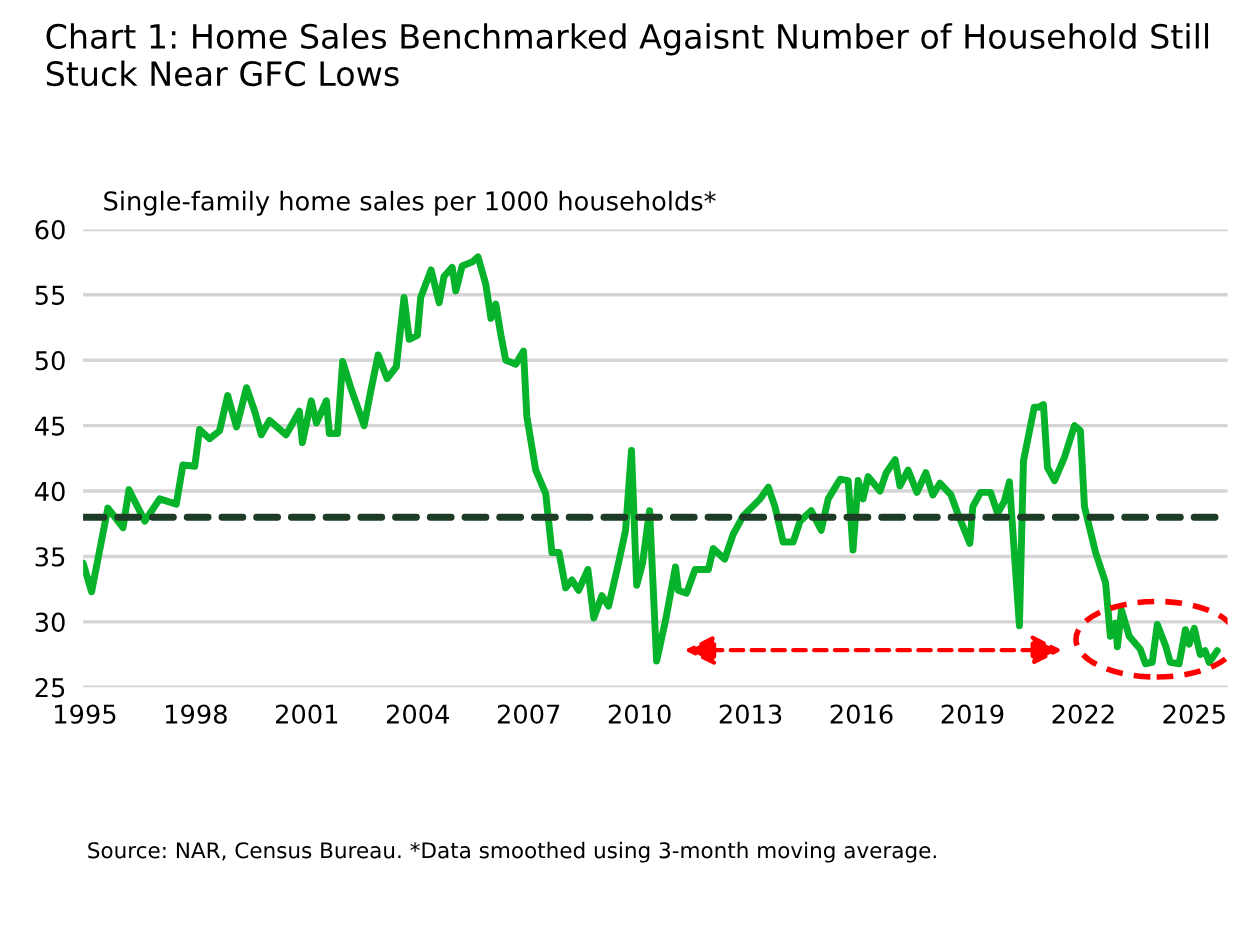  What do you see at coordinates (50, 295) in the screenshot?
I see `y-tick-label: 55` at bounding box center [50, 295].